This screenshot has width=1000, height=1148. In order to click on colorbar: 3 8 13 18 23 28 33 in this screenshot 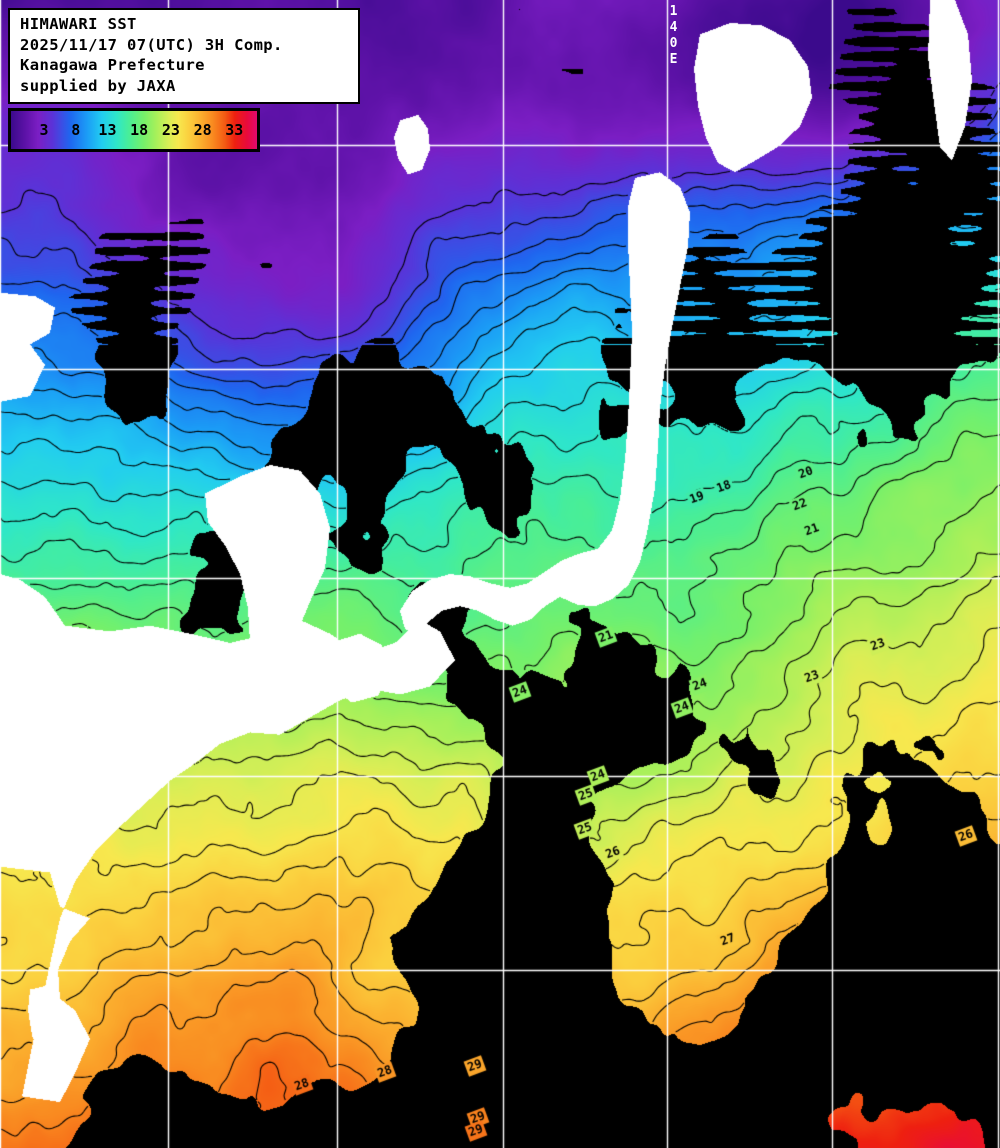, I will do `click(134, 130)`.